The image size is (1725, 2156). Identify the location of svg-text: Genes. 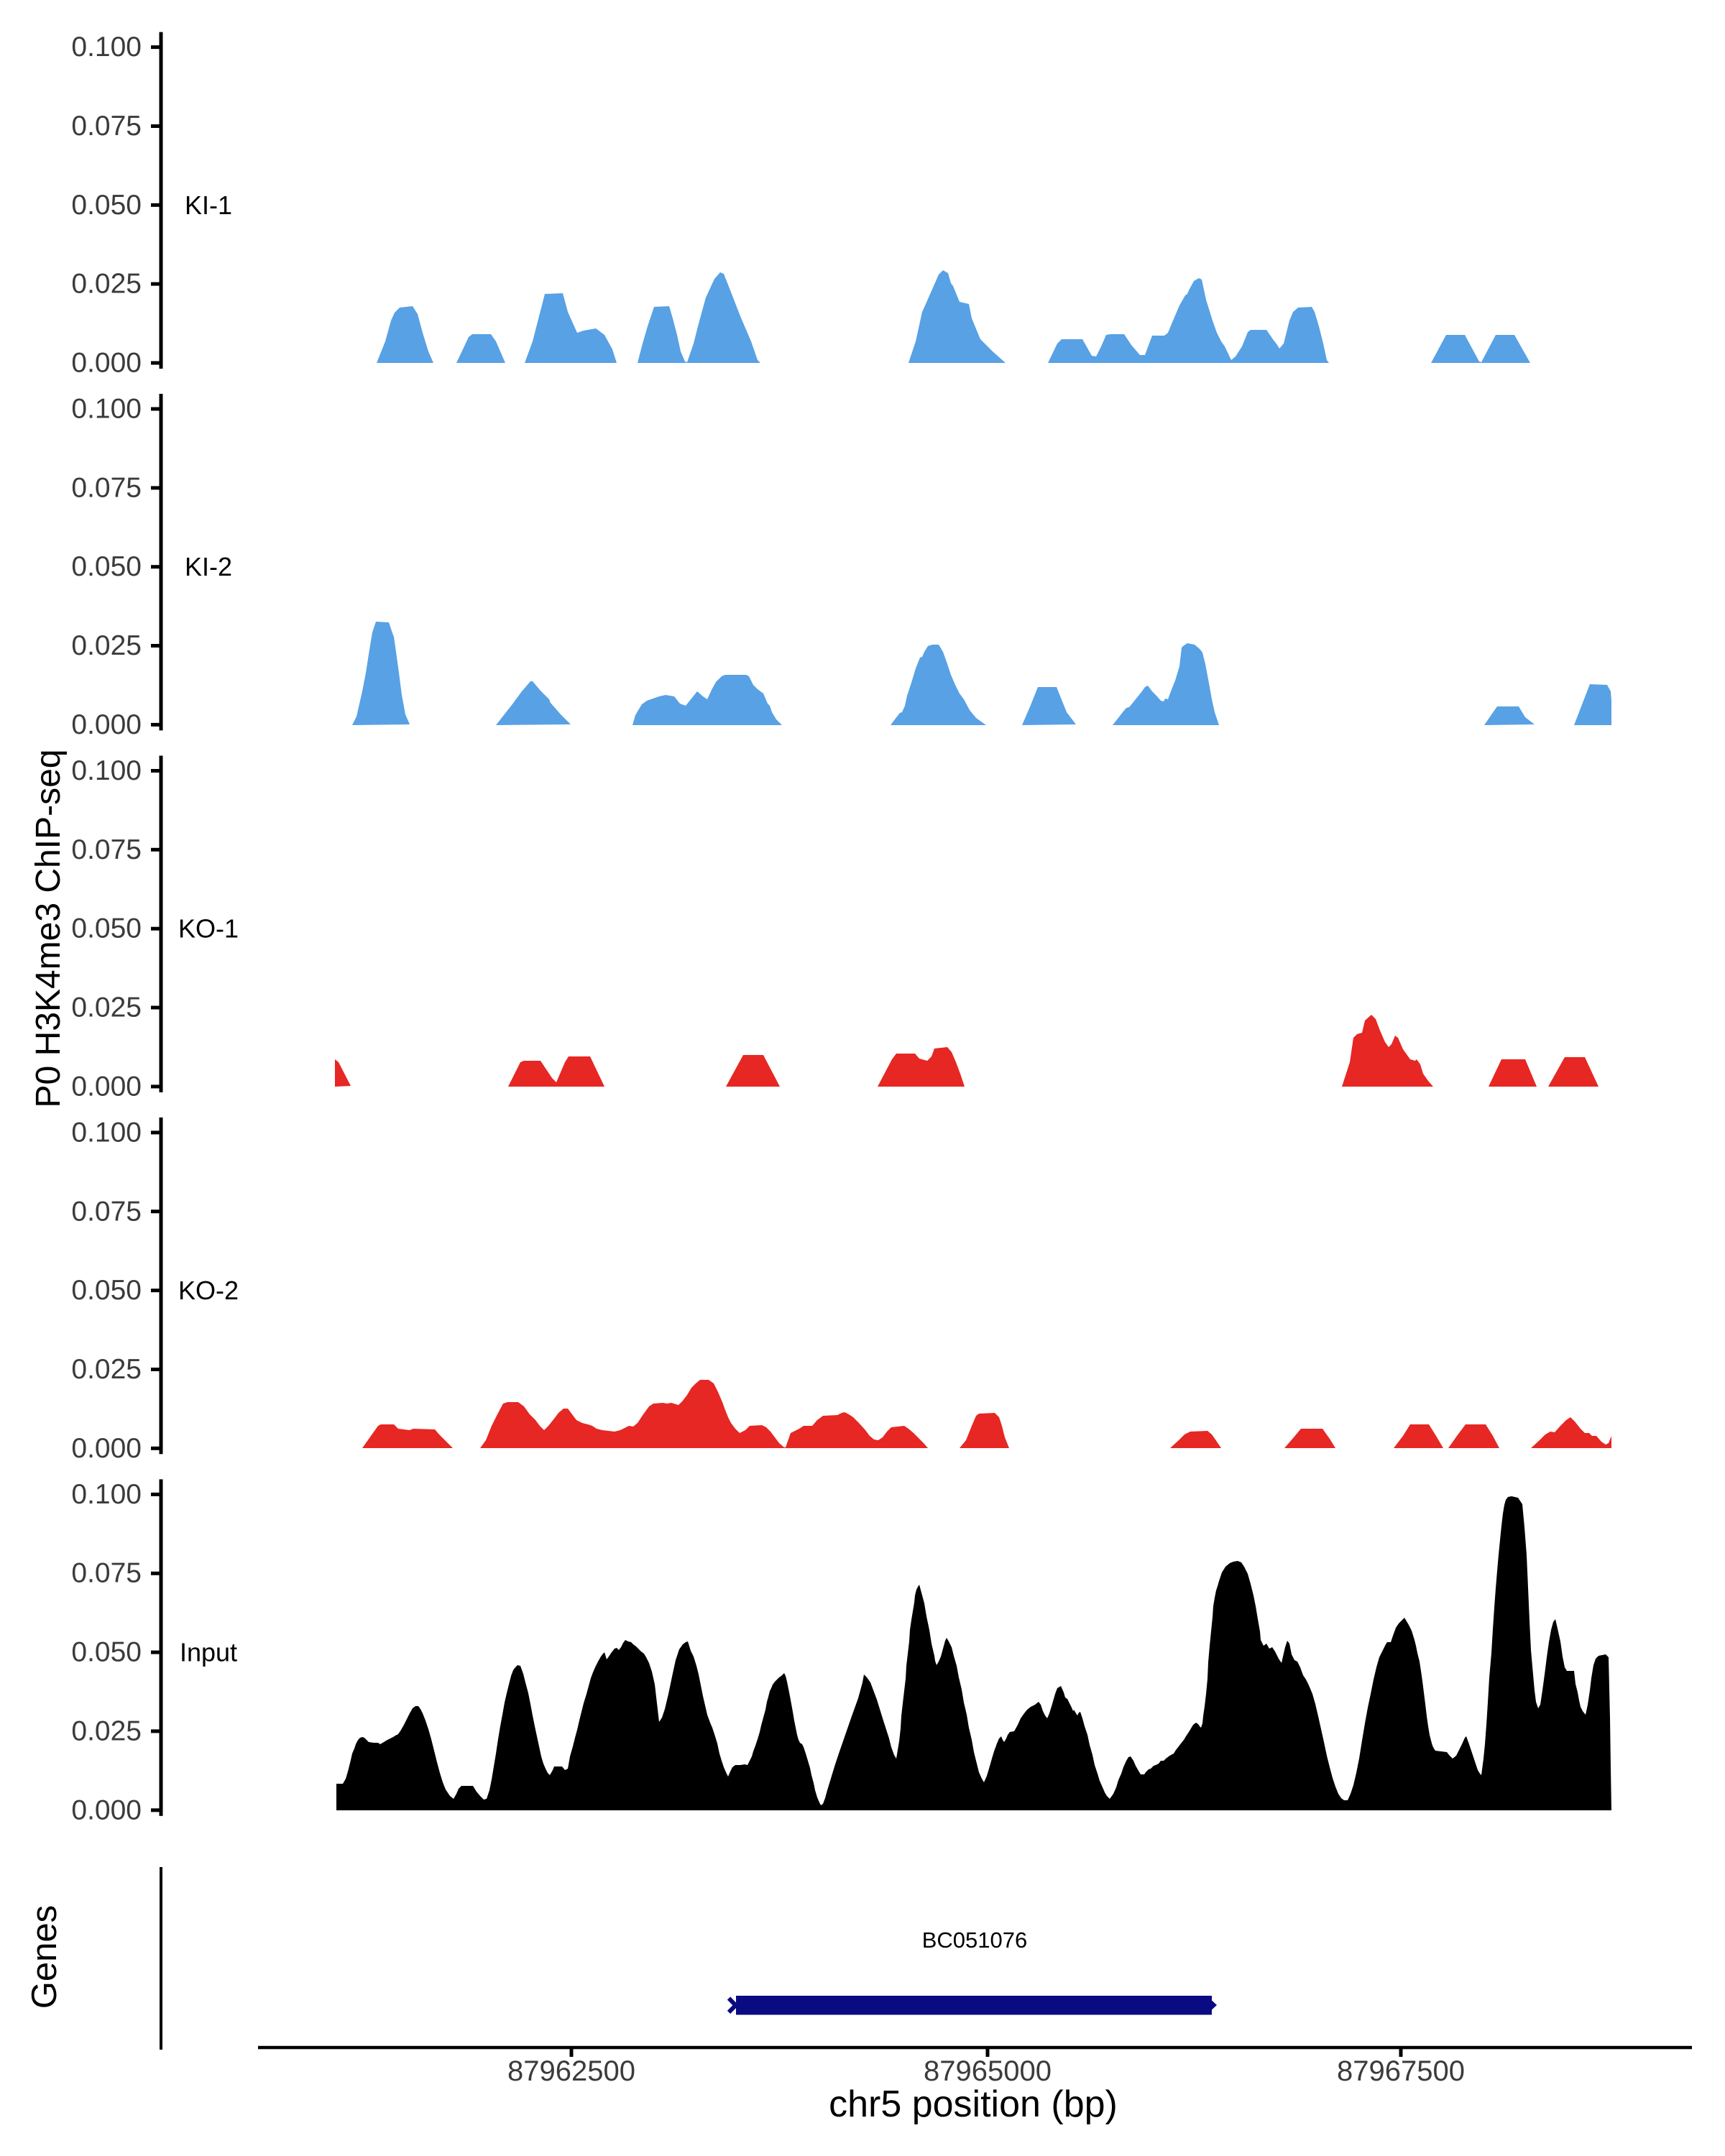
(44, 1957).